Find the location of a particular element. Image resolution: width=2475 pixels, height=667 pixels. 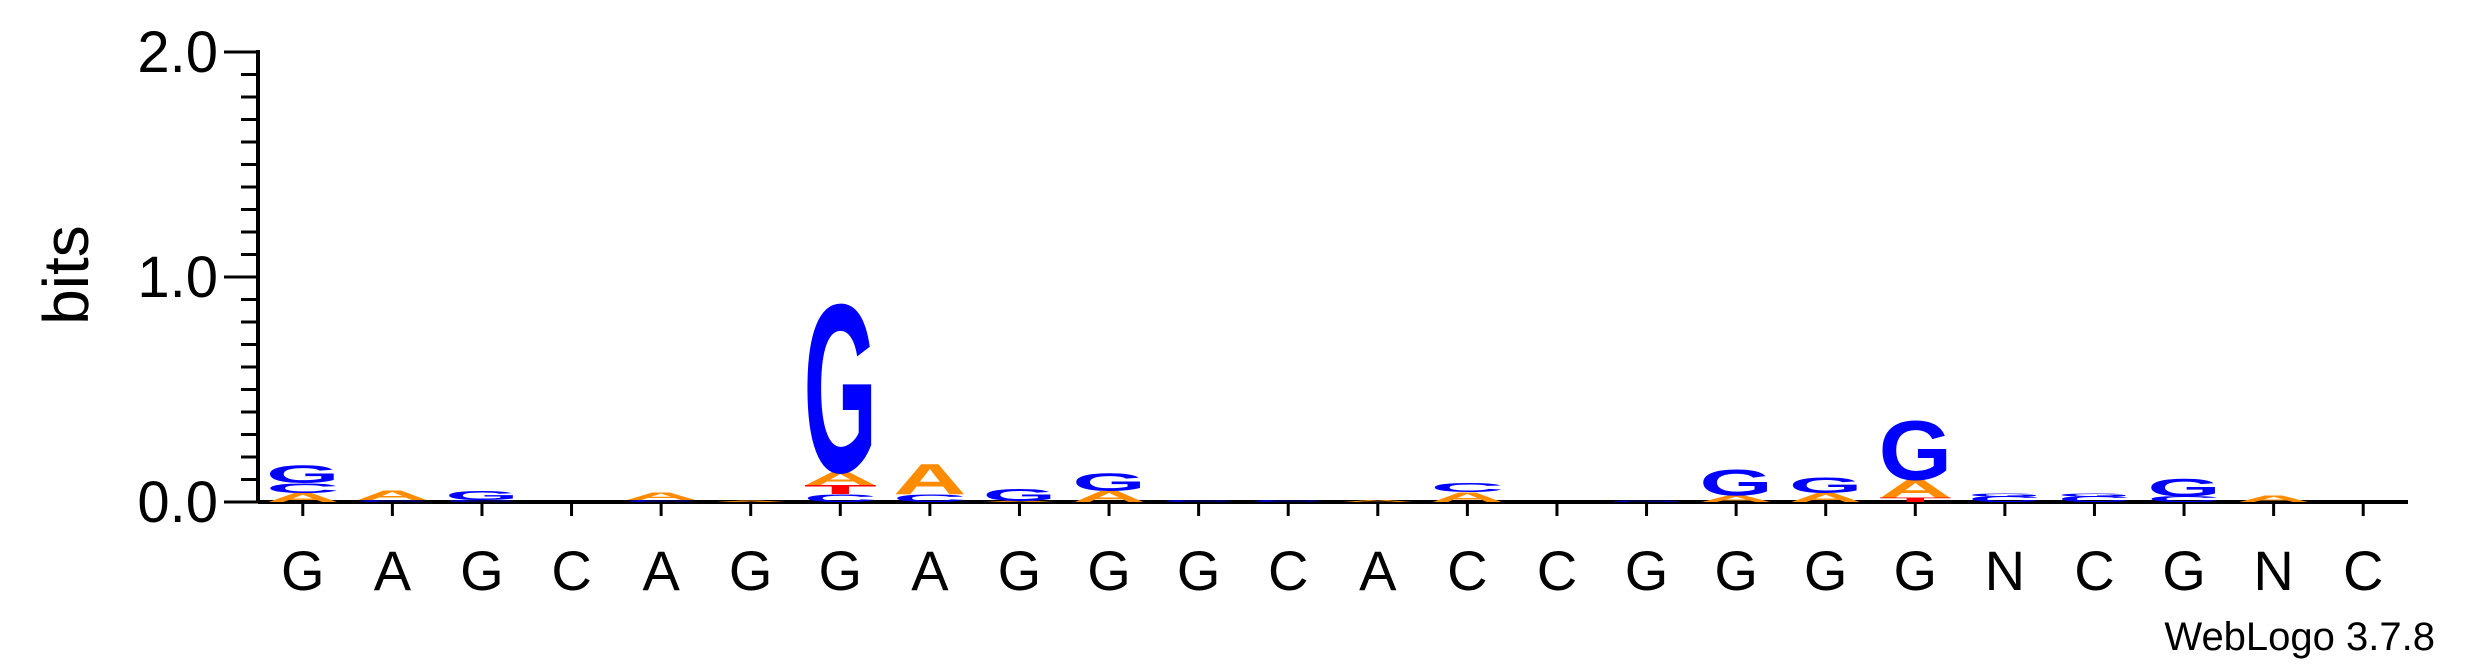

y-tick-label: 2.0 is located at coordinates (177, 52).